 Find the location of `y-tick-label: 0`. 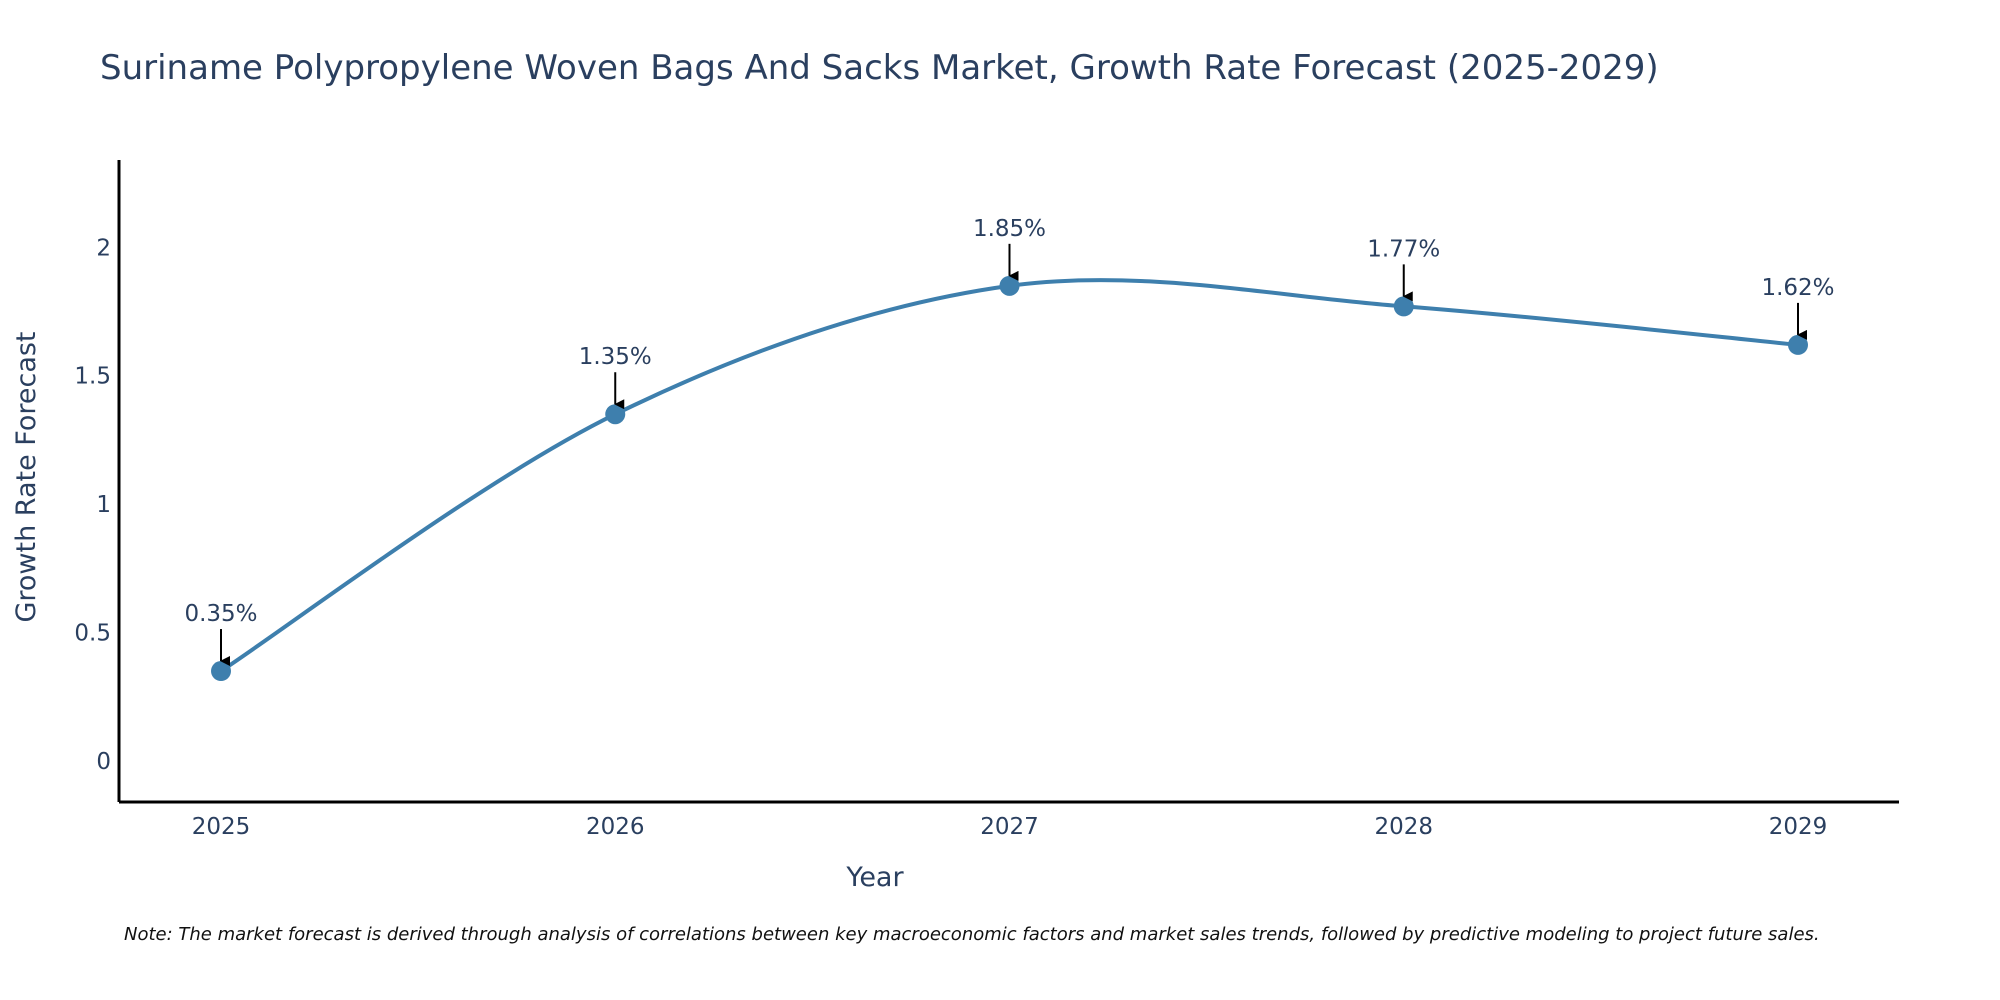

y-tick-label: 0 is located at coordinates (103, 762).